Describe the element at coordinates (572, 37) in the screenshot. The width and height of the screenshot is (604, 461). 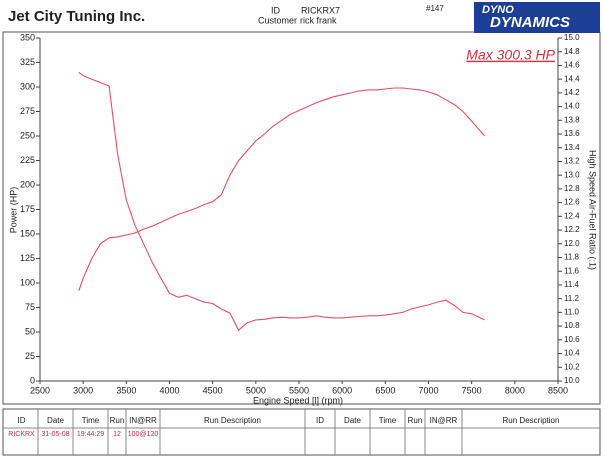
I see `y2-tick-label: 15.0` at that location.